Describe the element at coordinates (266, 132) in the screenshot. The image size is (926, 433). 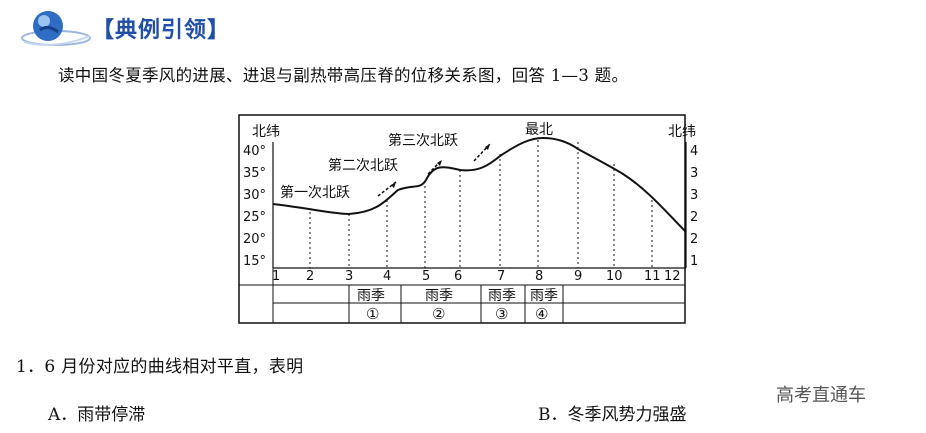
I see `left-axis-title: 北纬` at that location.